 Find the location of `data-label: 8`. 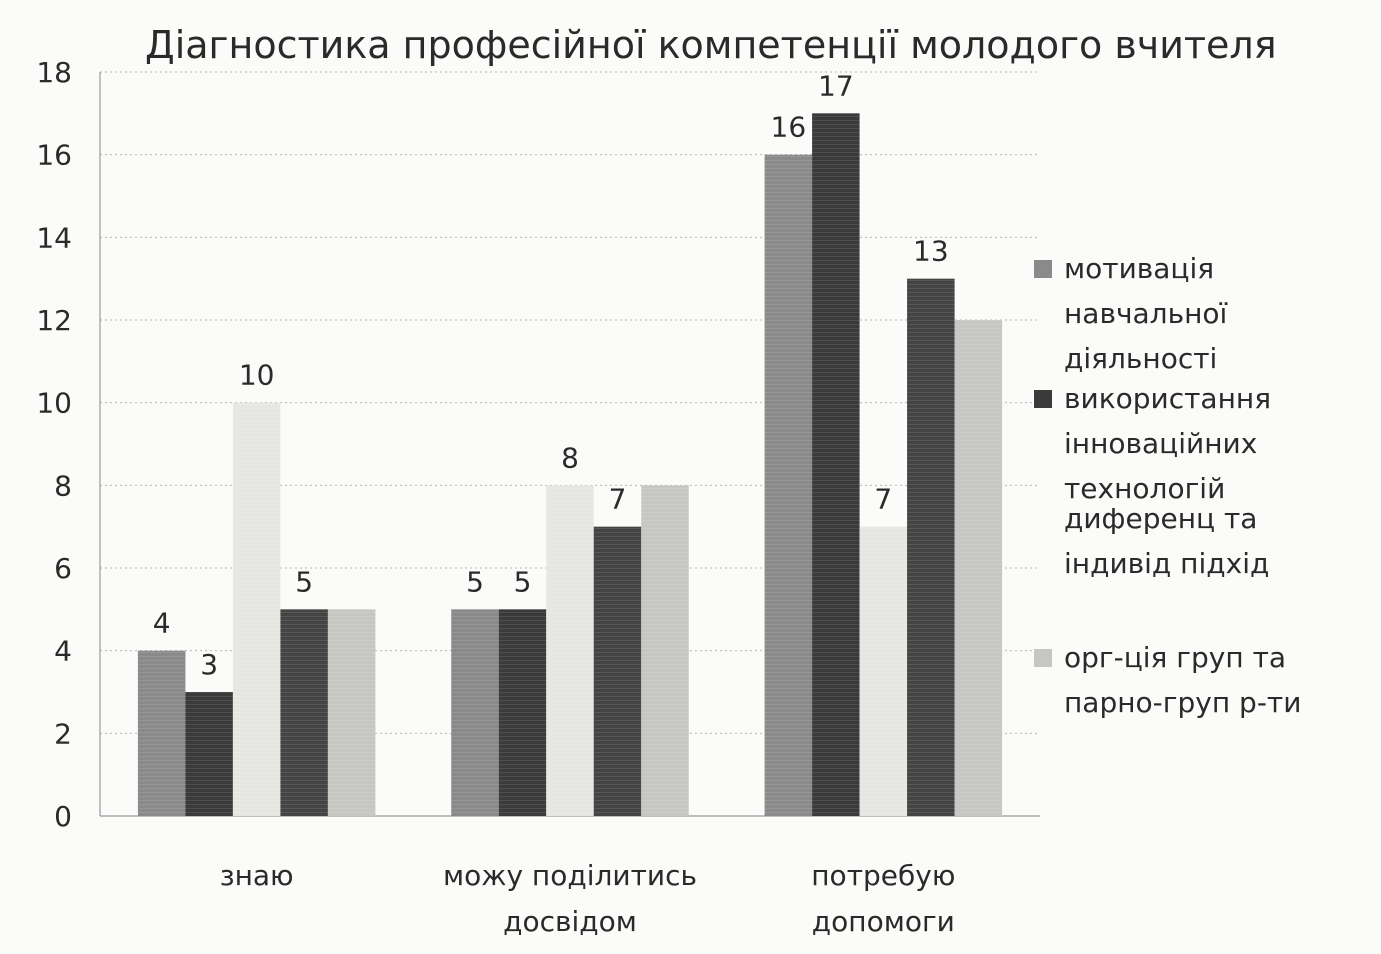

data-label: 8 is located at coordinates (570, 457).